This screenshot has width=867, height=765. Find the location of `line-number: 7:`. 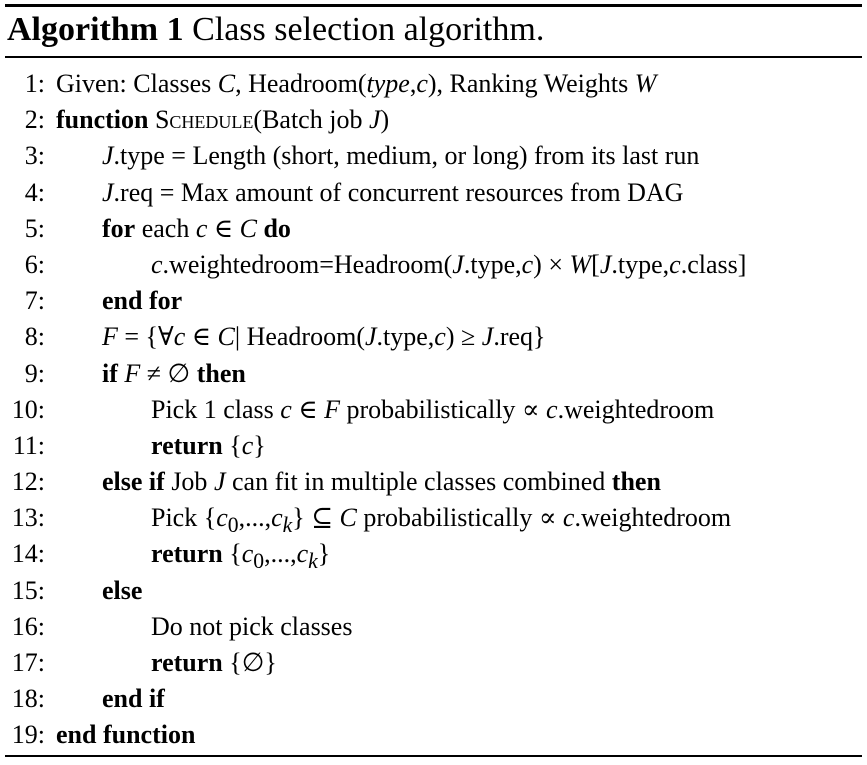

line-number: 7: is located at coordinates (34, 301).